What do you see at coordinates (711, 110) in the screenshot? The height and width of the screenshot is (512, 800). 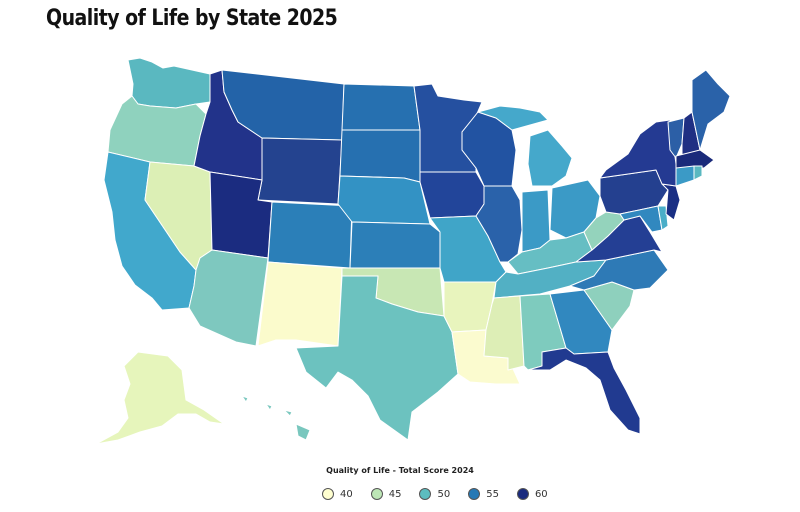 I see `state-me` at bounding box center [711, 110].